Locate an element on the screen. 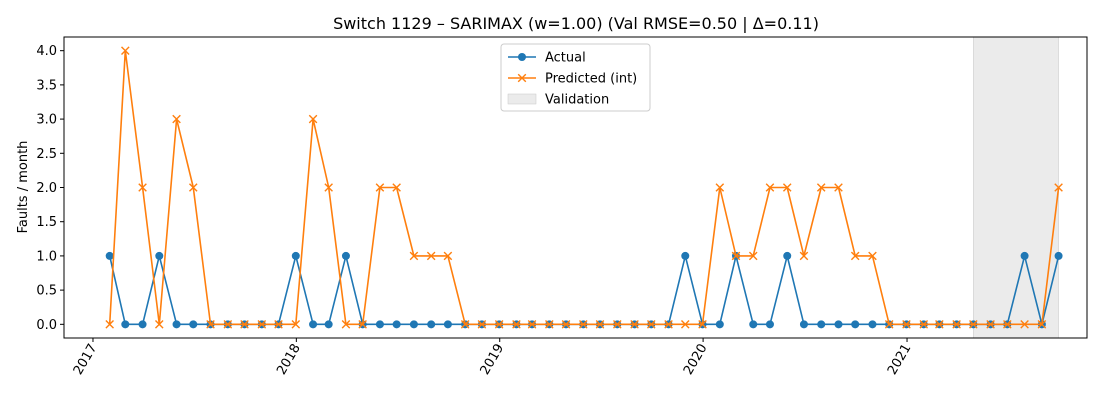  legend-label: Predicted (int) is located at coordinates (591, 79).